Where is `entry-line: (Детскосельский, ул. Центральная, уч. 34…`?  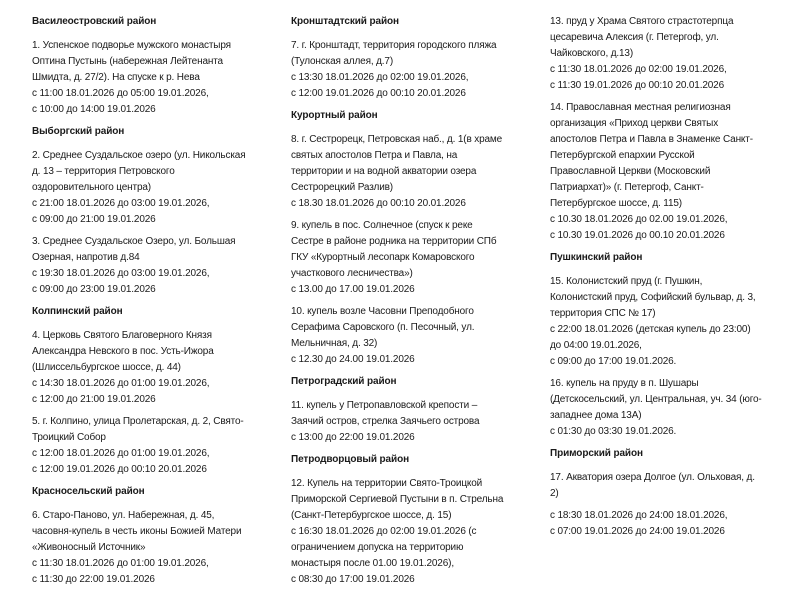
entry-line: (Детскосельский, ул. Центральная, уч. 34… is located at coordinates (656, 399).